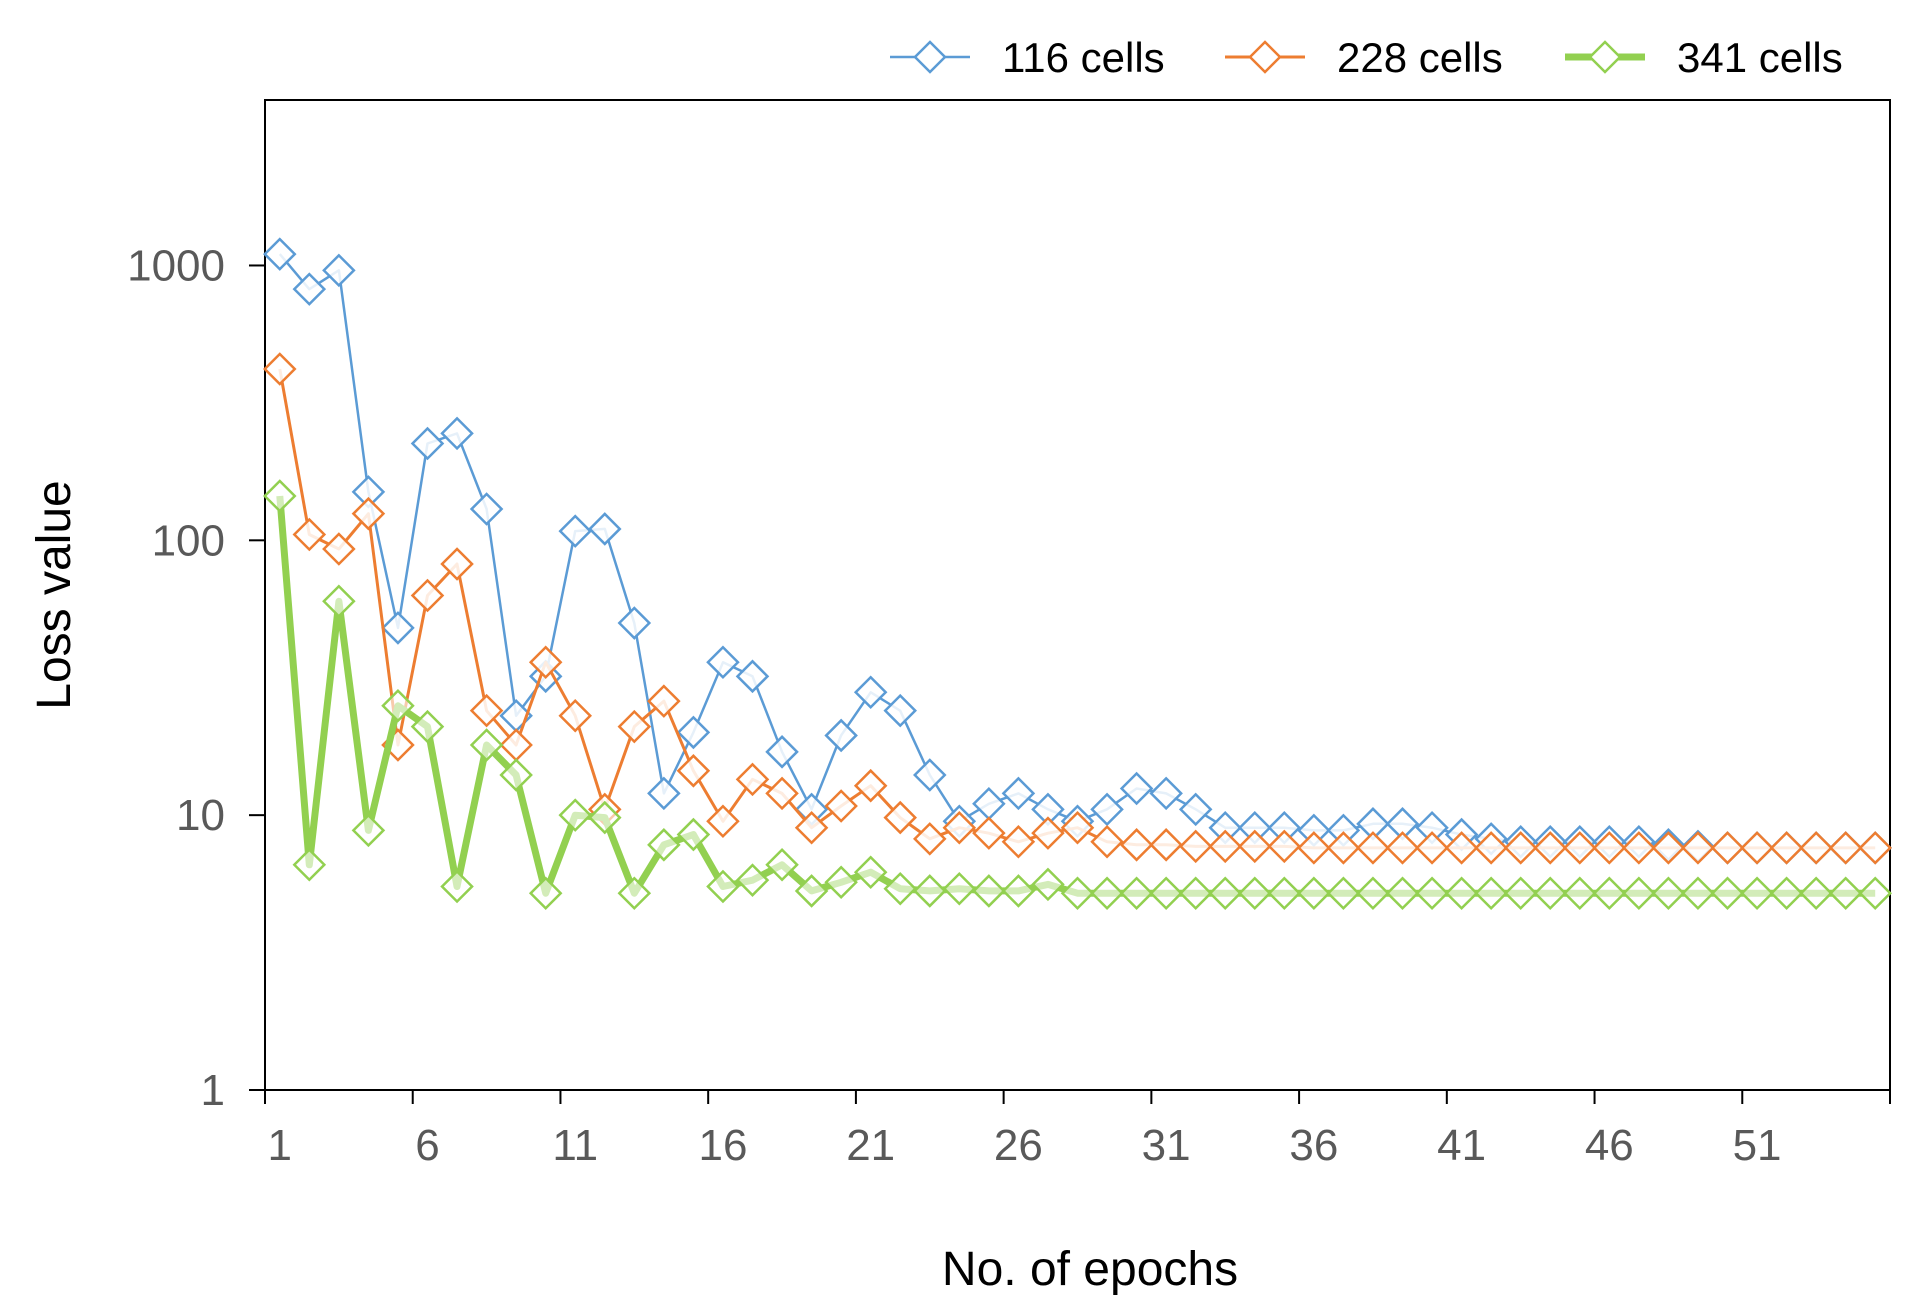 The height and width of the screenshot is (1315, 1915). What do you see at coordinates (1420, 57) in the screenshot?
I see `legend-label: 228 cells` at bounding box center [1420, 57].